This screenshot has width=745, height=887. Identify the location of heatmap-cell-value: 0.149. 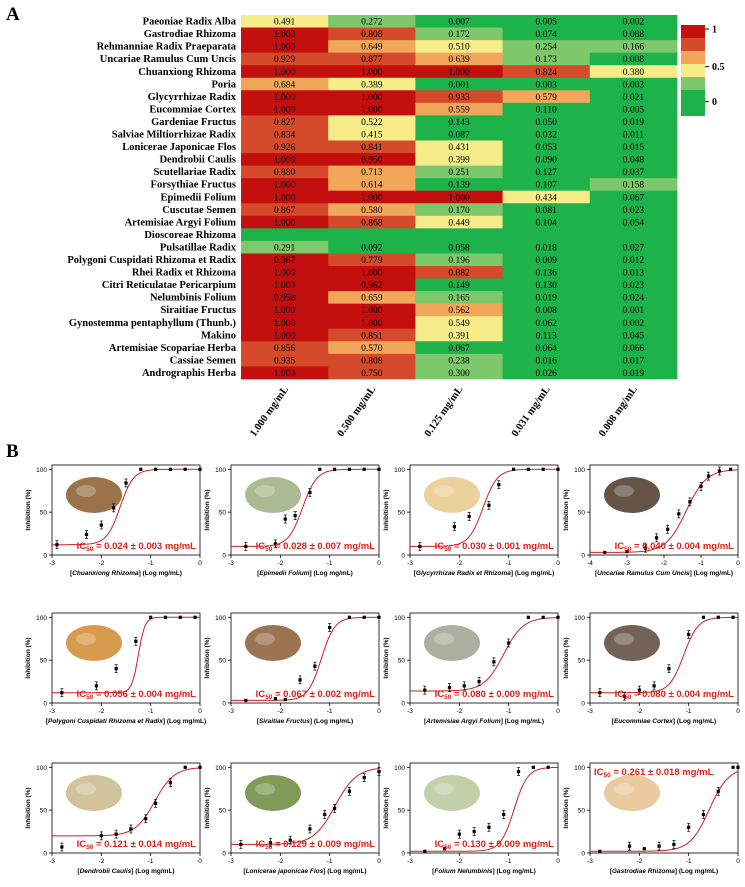
(459, 286).